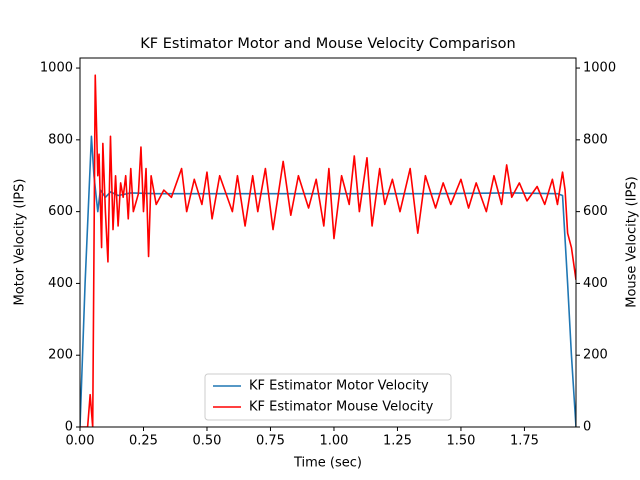 The width and height of the screenshot is (640, 480). I want to click on legend-label: KF Estimator Motor Velocity, so click(339, 386).